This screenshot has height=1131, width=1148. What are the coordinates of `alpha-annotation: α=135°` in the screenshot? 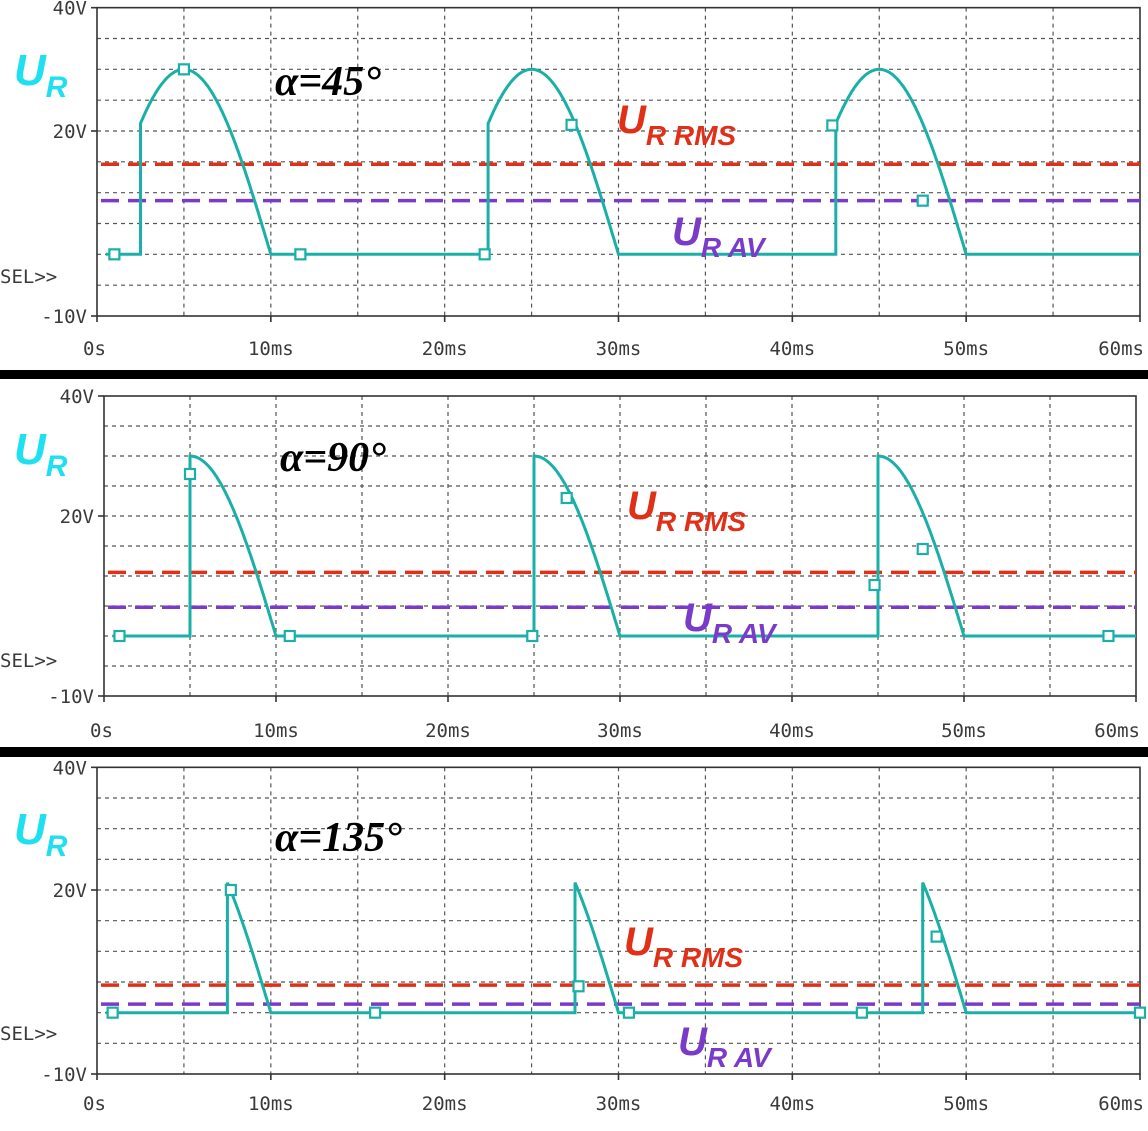 It's located at (338, 838).